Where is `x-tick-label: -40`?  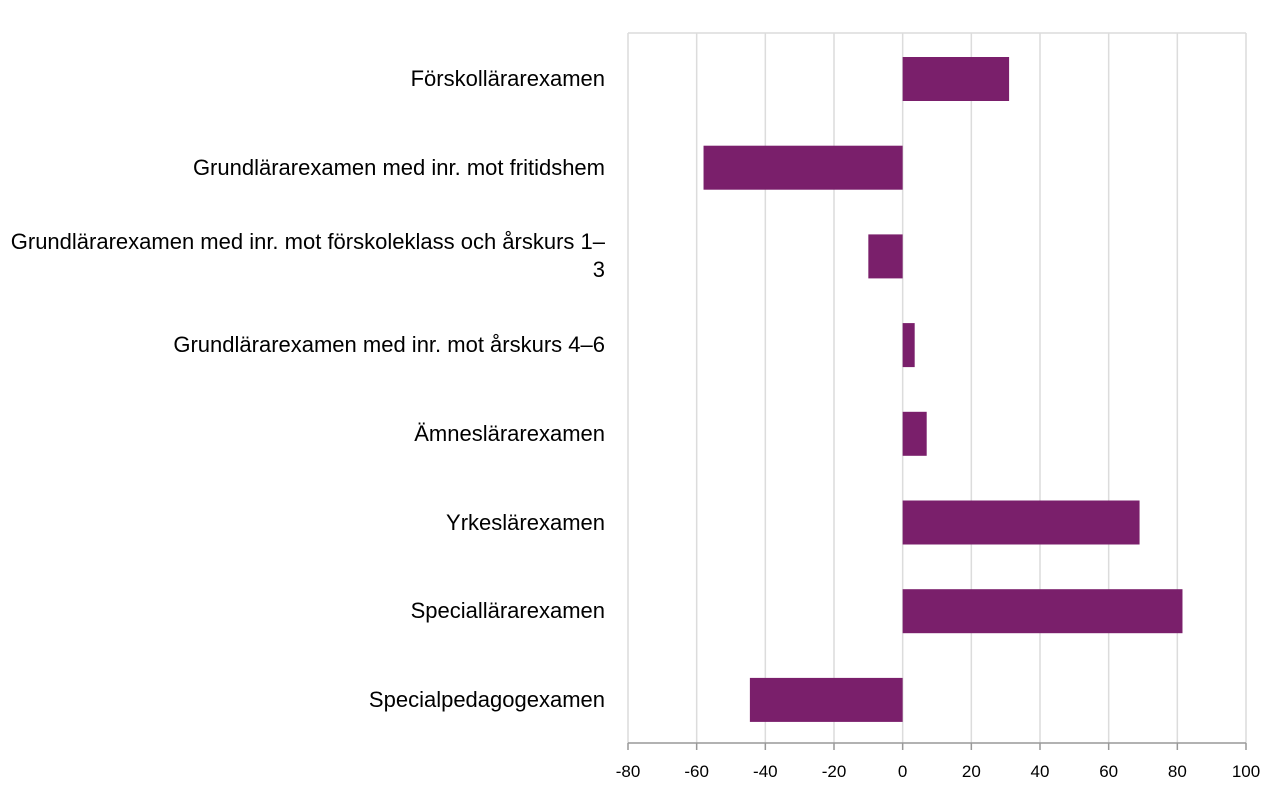 x-tick-label: -40 is located at coordinates (765, 771).